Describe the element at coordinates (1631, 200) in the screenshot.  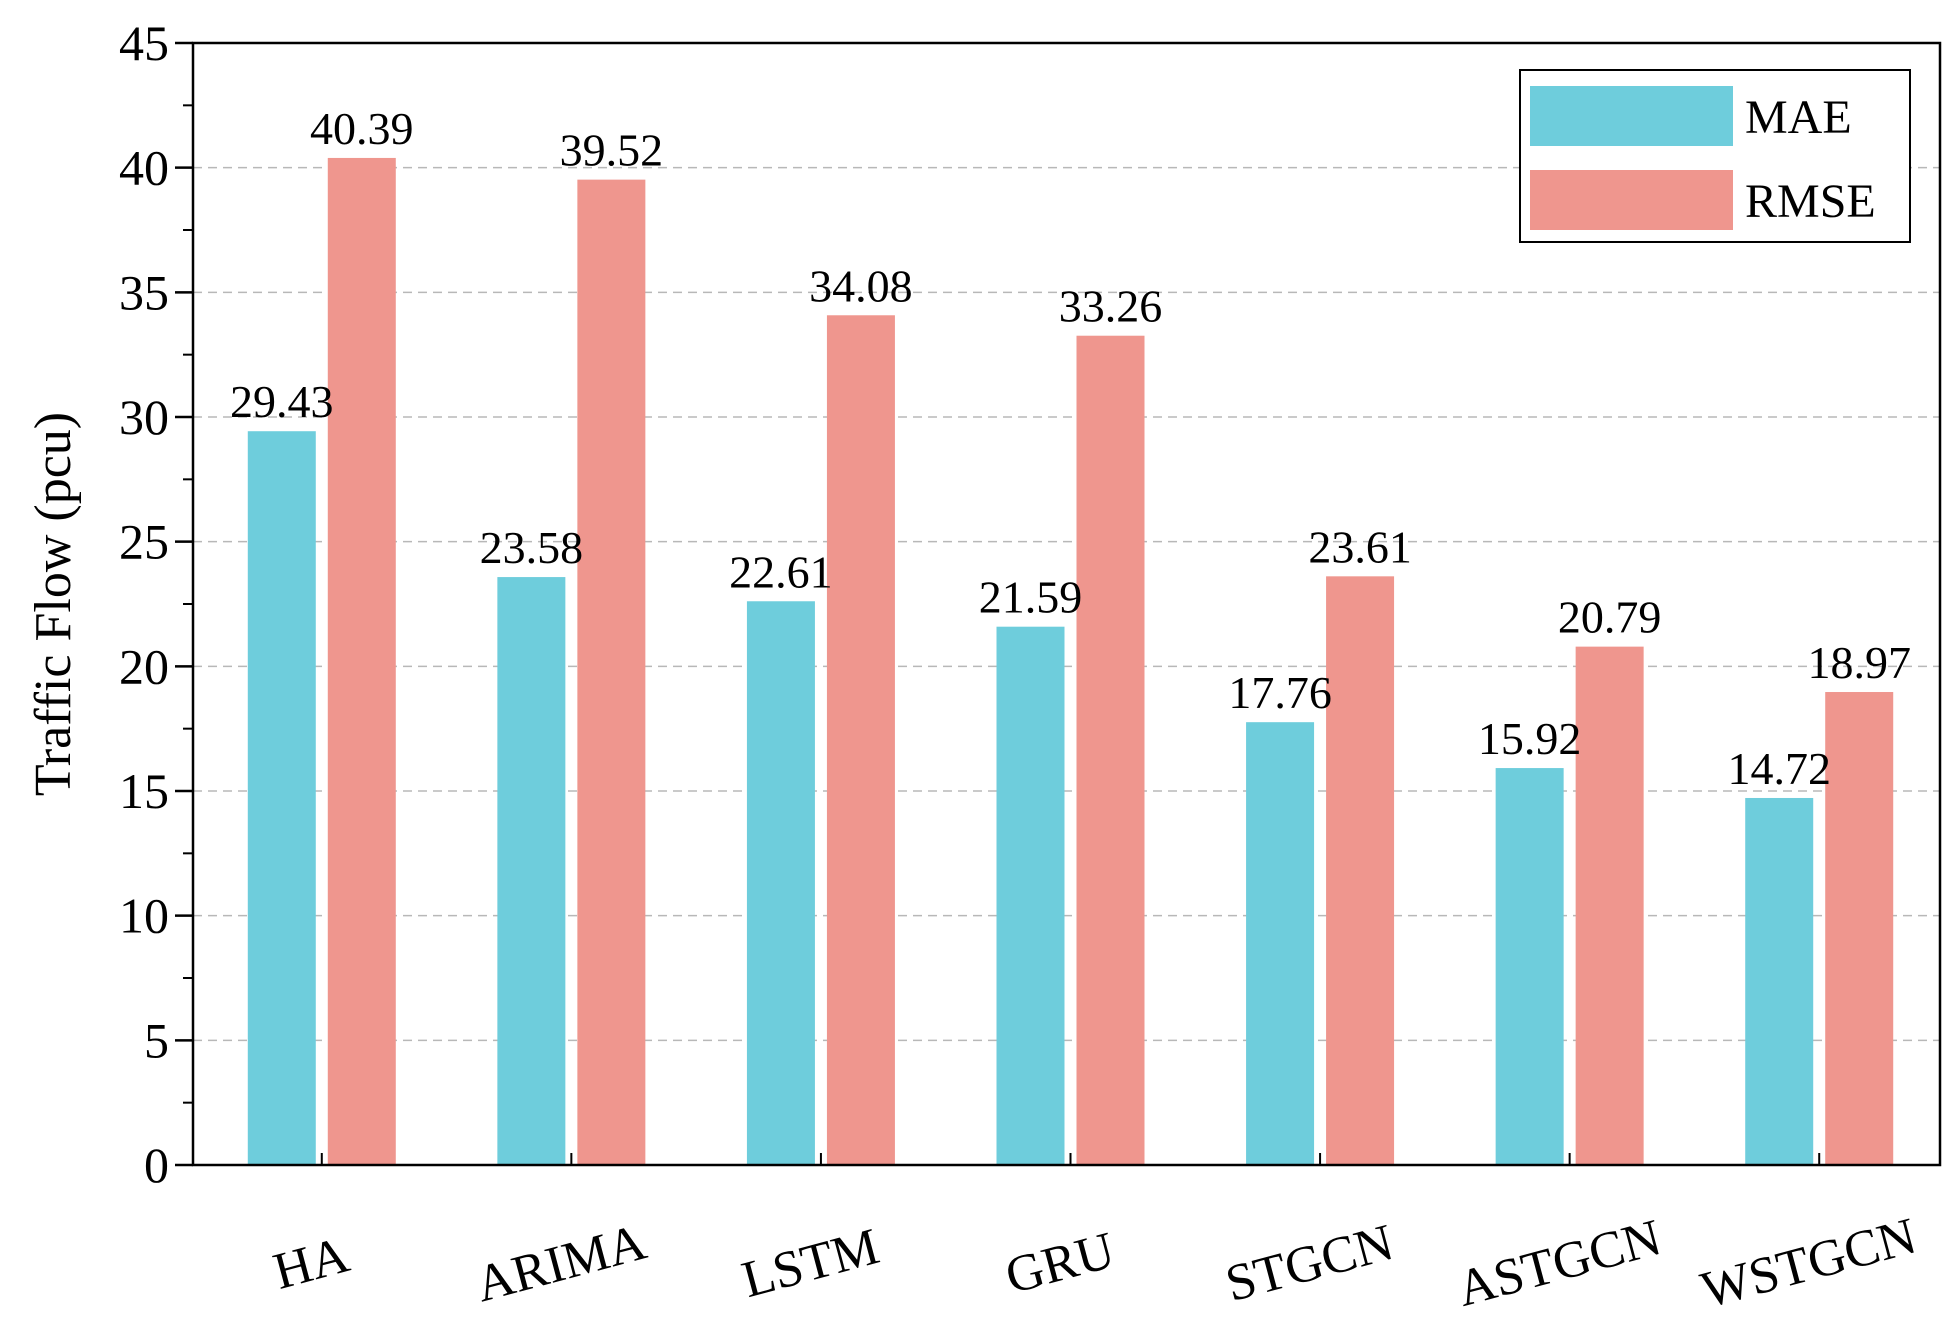
I see `legend-swatch-rmse` at that location.